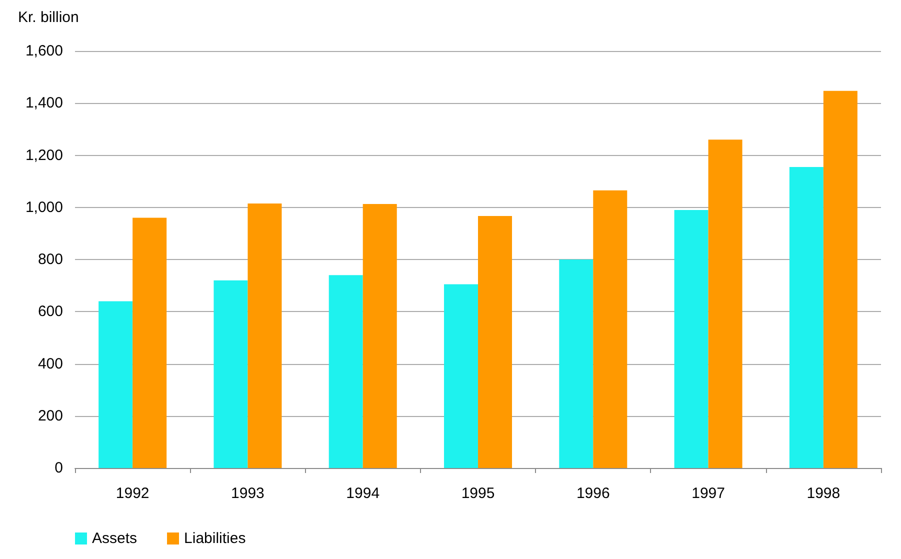  Describe the element at coordinates (823, 493) in the screenshot. I see `x-tick-label: 1998` at that location.